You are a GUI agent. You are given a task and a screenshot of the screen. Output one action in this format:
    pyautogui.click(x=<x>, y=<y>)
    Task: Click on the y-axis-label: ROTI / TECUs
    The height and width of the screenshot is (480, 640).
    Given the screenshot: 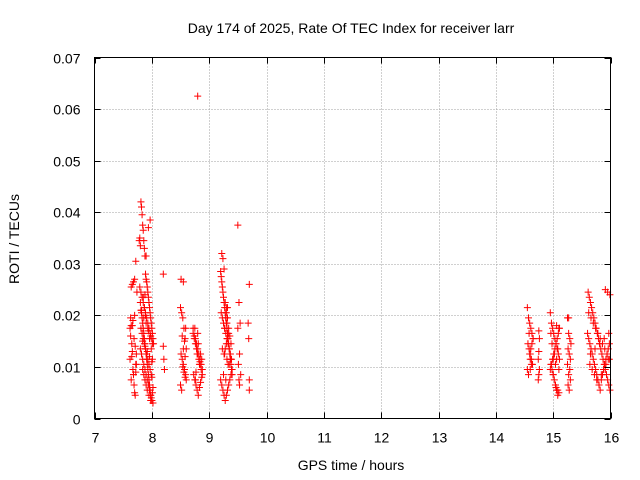 What is the action you would take?
    pyautogui.click(x=14, y=239)
    